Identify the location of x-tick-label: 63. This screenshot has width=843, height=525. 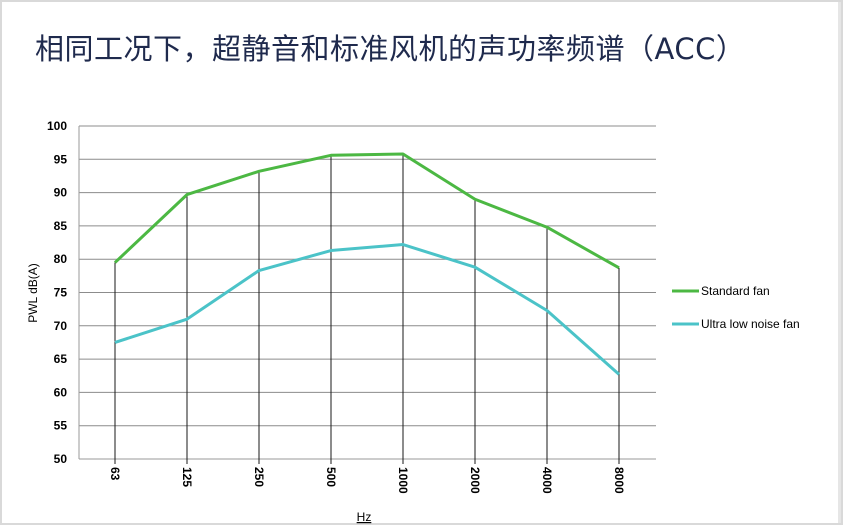
(115, 474).